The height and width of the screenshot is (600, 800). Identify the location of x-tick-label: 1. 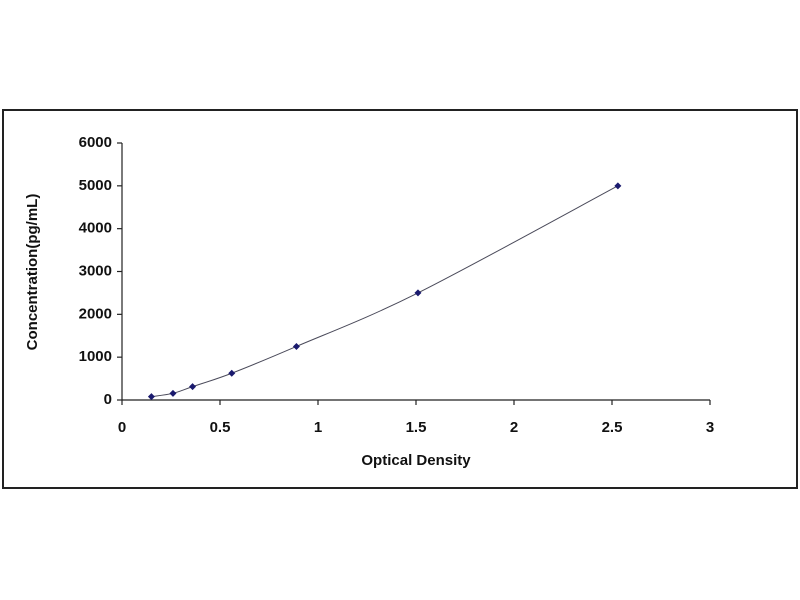
(318, 427).